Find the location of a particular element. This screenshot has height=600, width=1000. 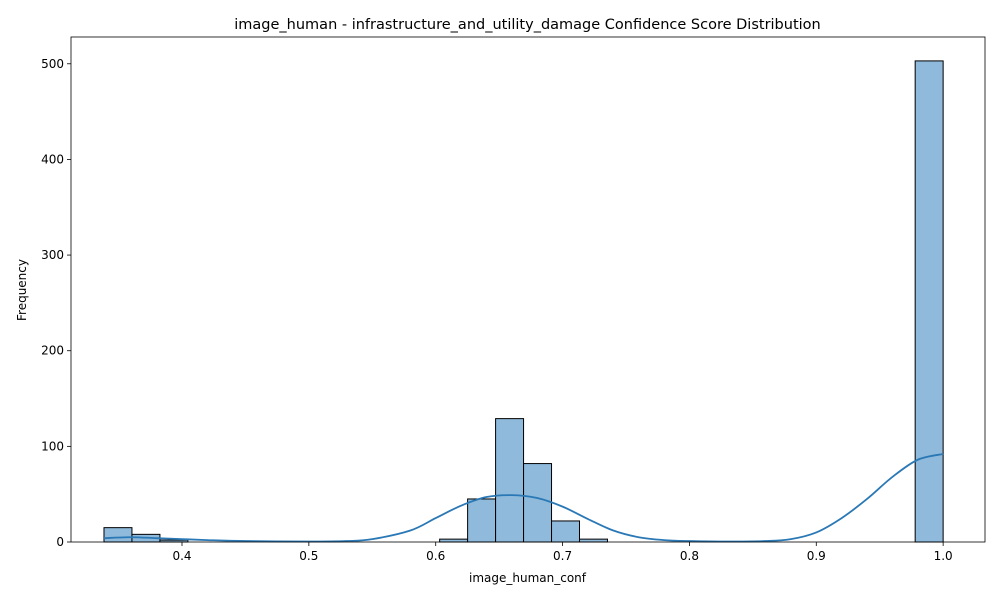

x-tick-label: 0.8 is located at coordinates (689, 556).